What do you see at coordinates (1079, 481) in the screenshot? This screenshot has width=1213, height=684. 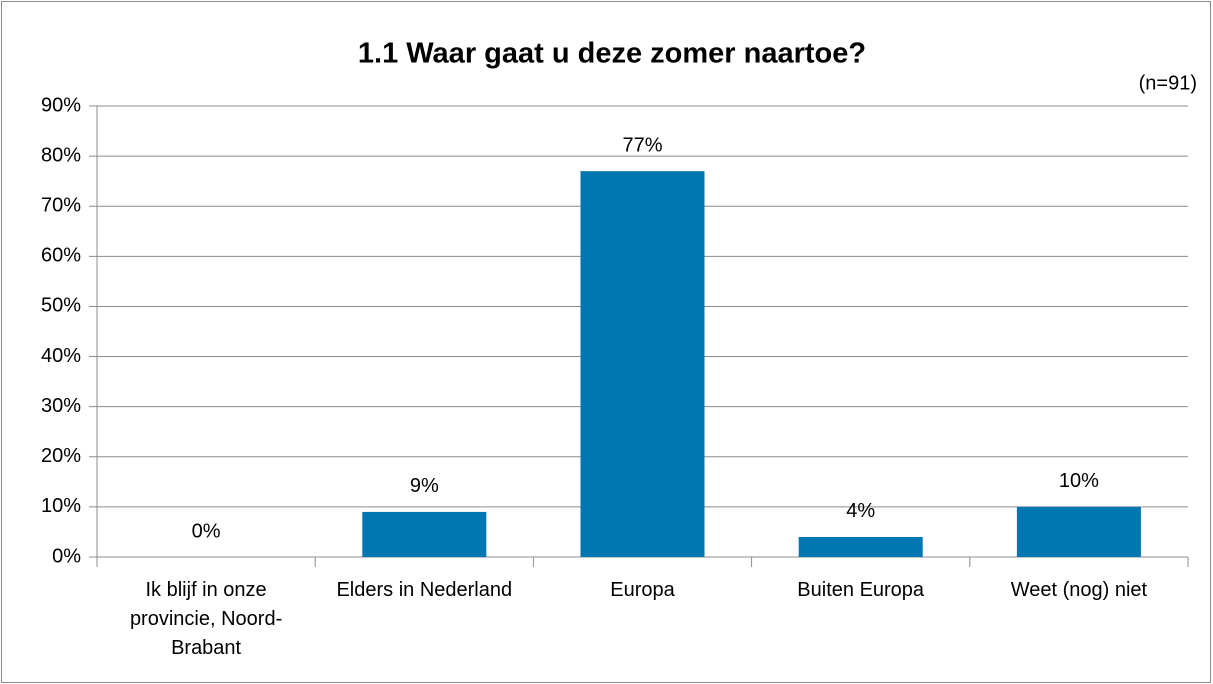 I see `value-label: 10%` at bounding box center [1079, 481].